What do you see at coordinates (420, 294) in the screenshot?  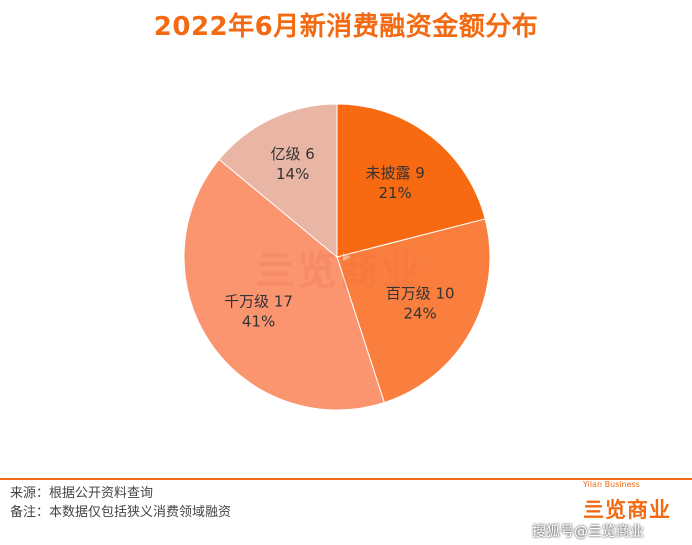 I see `slice-label-1: 百万级 10` at bounding box center [420, 294].